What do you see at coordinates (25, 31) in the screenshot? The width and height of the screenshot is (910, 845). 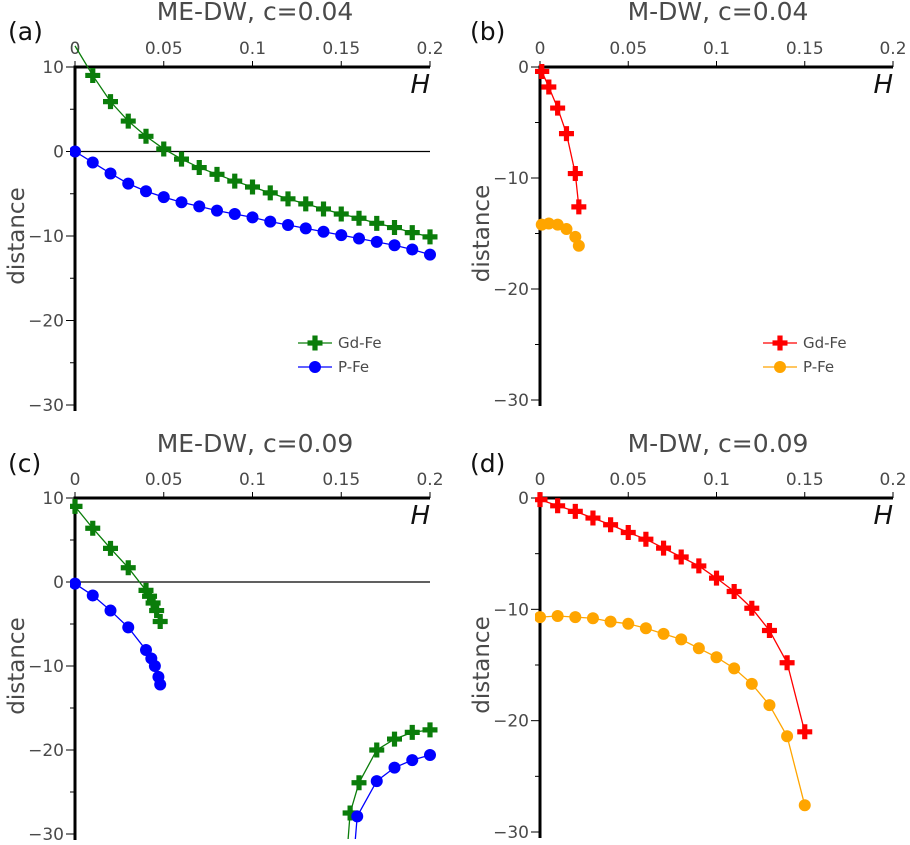 I see `panel-label: (a)` at bounding box center [25, 31].